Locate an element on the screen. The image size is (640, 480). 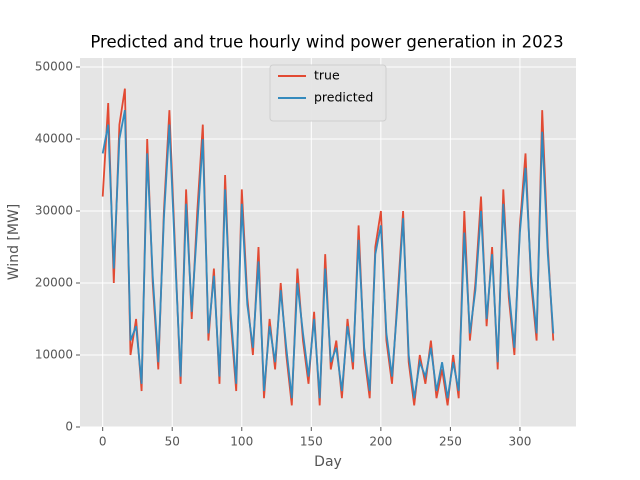
x-tick-label: 50 is located at coordinates (172, 442).